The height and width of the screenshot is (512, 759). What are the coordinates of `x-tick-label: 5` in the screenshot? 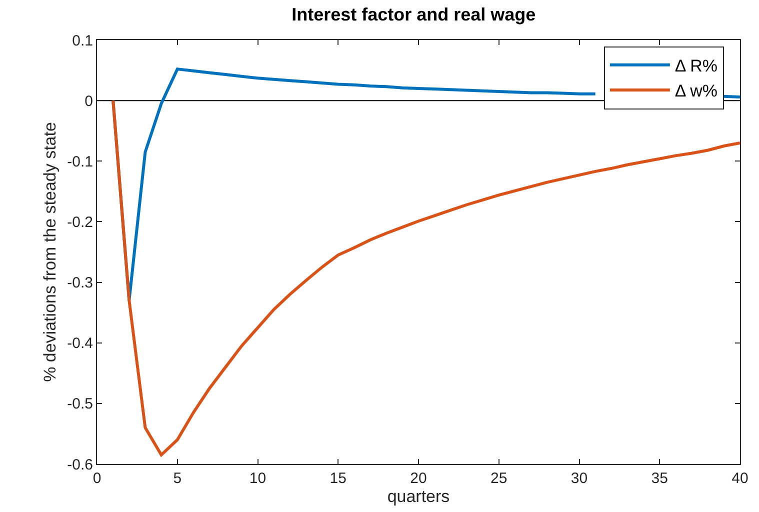 It's located at (177, 478).